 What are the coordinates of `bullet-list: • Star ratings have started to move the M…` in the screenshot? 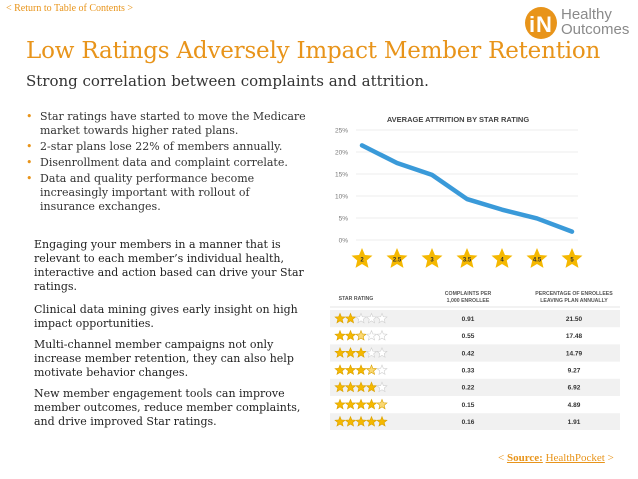 It's located at (166, 163).